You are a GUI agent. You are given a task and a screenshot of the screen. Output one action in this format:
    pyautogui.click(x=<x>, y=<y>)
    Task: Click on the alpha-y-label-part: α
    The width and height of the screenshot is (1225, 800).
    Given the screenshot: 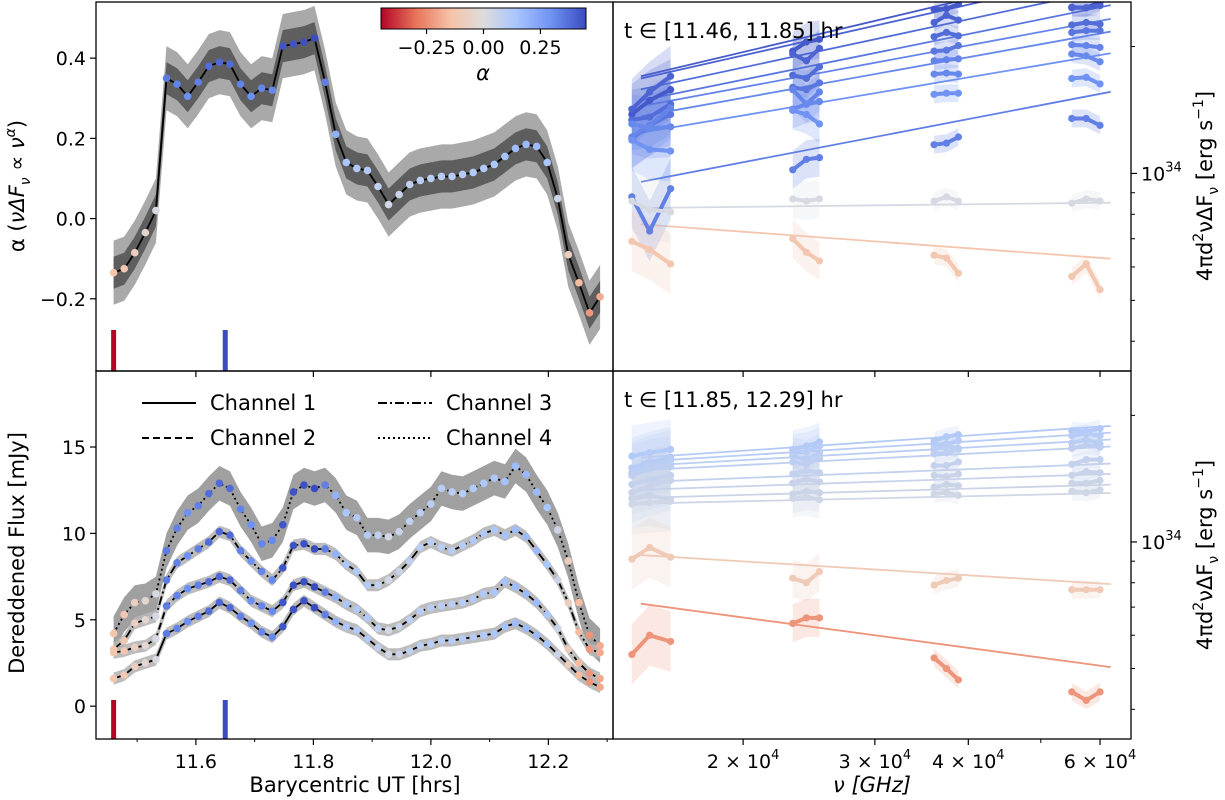 What is the action you would take?
    pyautogui.click(x=11, y=132)
    